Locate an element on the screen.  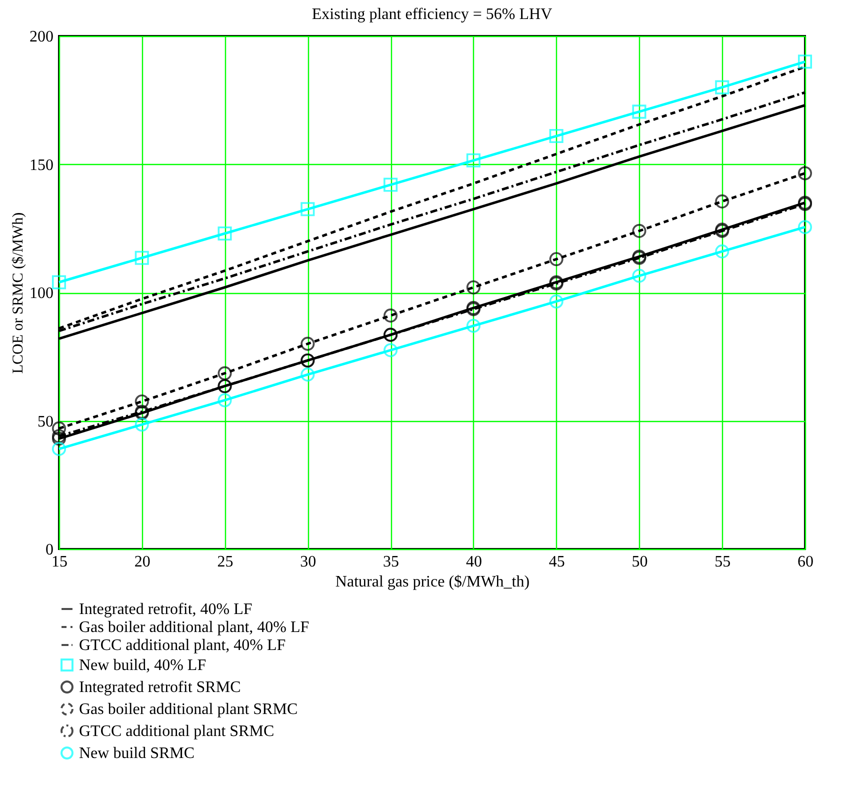
legend-label: New build, 40% LF is located at coordinates (142, 665).